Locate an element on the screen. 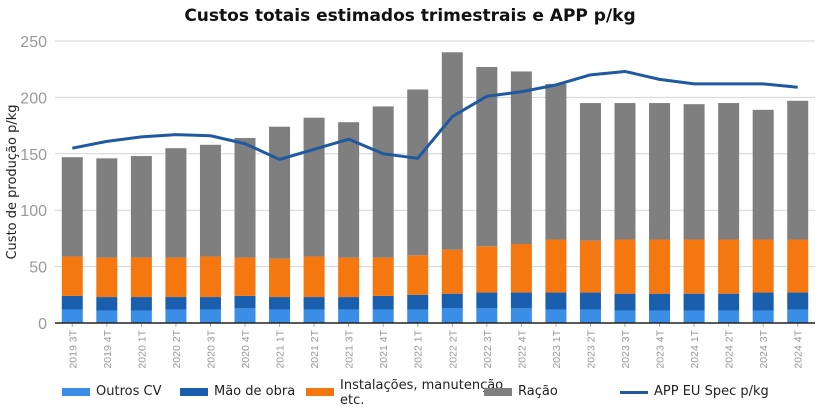 The height and width of the screenshot is (408, 820). x-tick-label: 2022 2T is located at coordinates (453, 348).